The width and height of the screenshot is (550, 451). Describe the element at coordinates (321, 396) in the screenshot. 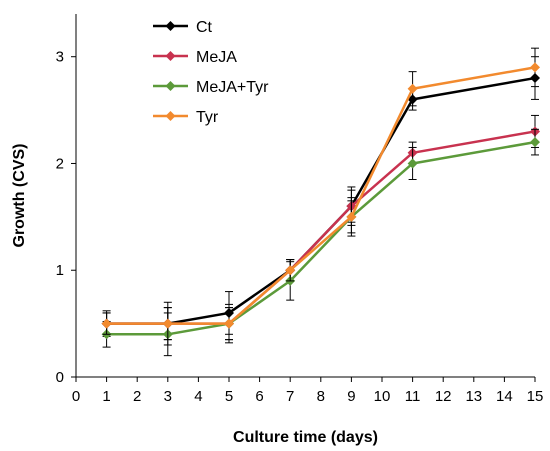

I see `x-tick-label: 8` at that location.